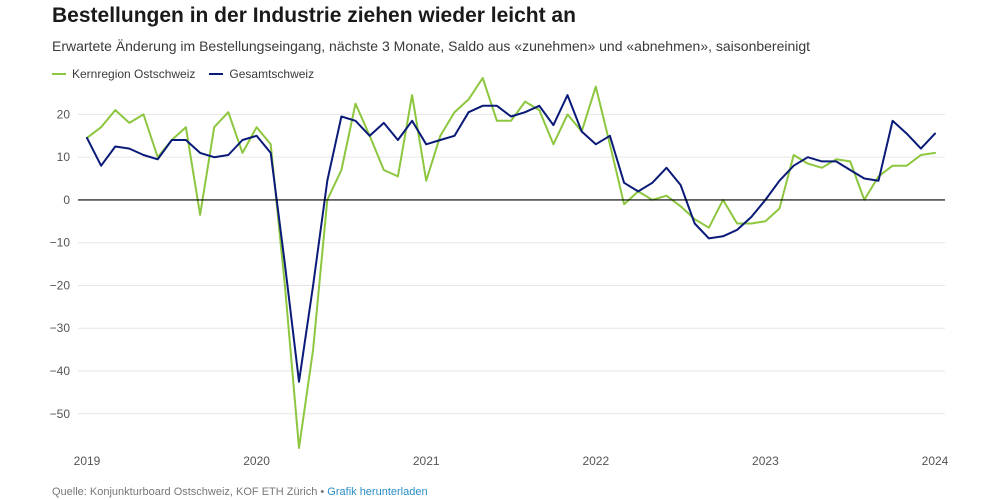  I want to click on x-tick-label: 2019, so click(87, 461).